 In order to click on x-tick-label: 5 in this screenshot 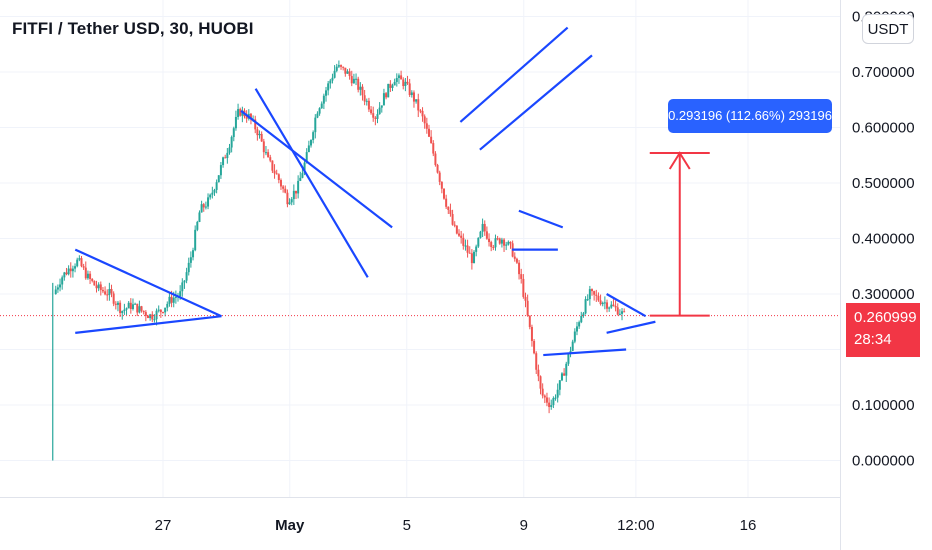, I will do `click(407, 525)`.